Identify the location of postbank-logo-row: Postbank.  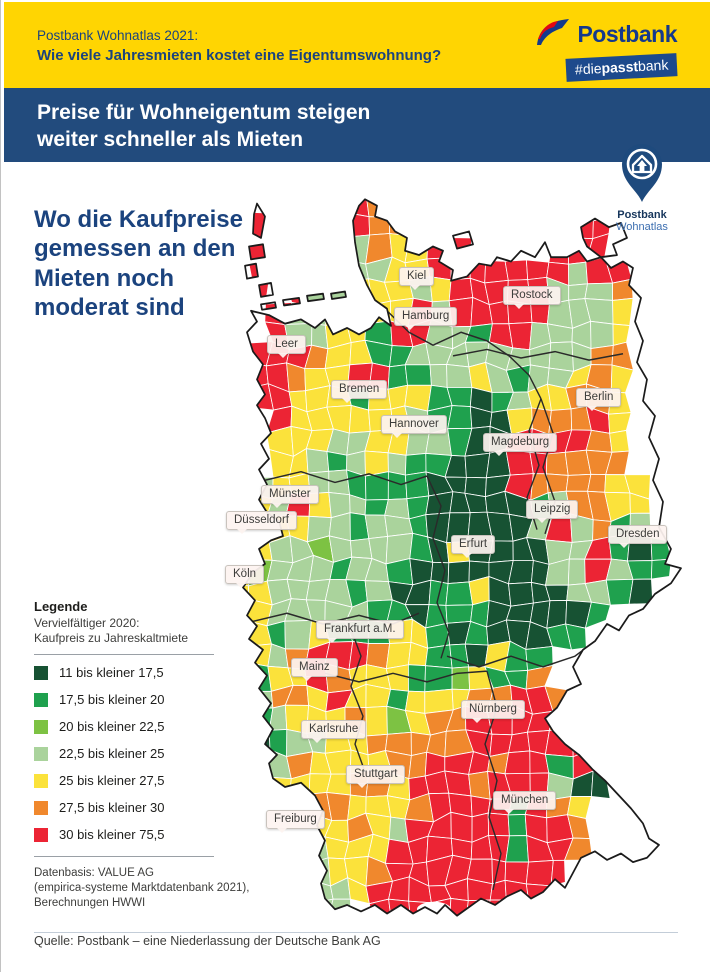
(606, 34).